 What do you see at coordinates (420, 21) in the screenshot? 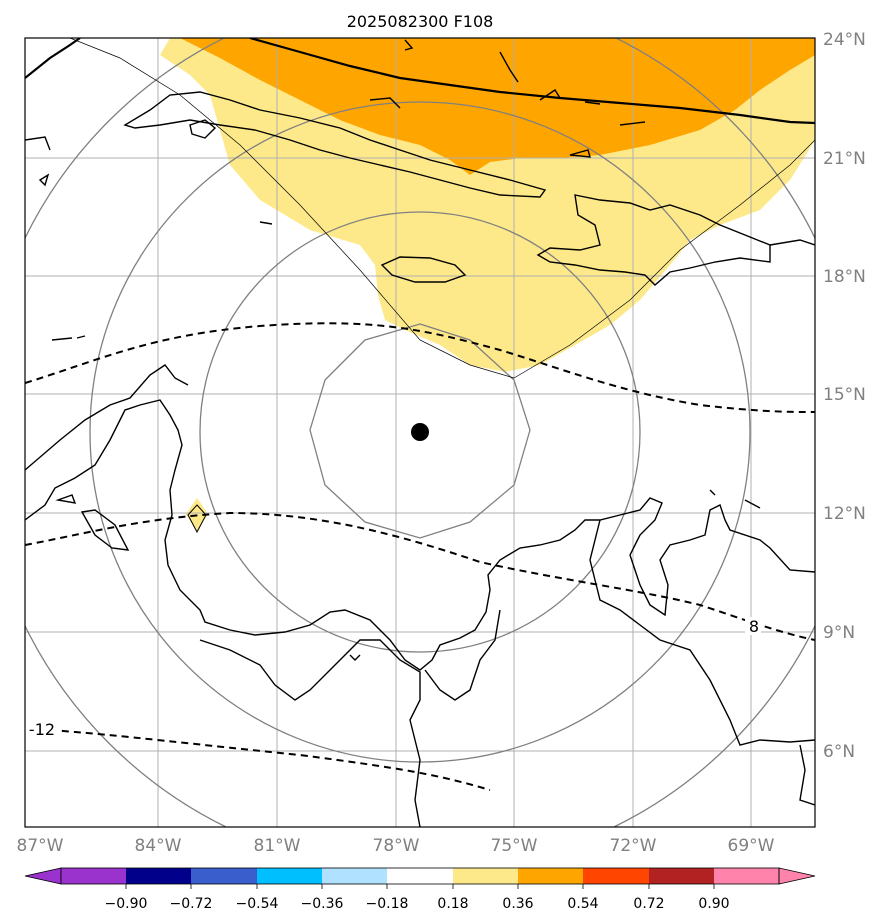
I see `map-title: 2025082300 F108` at bounding box center [420, 21].